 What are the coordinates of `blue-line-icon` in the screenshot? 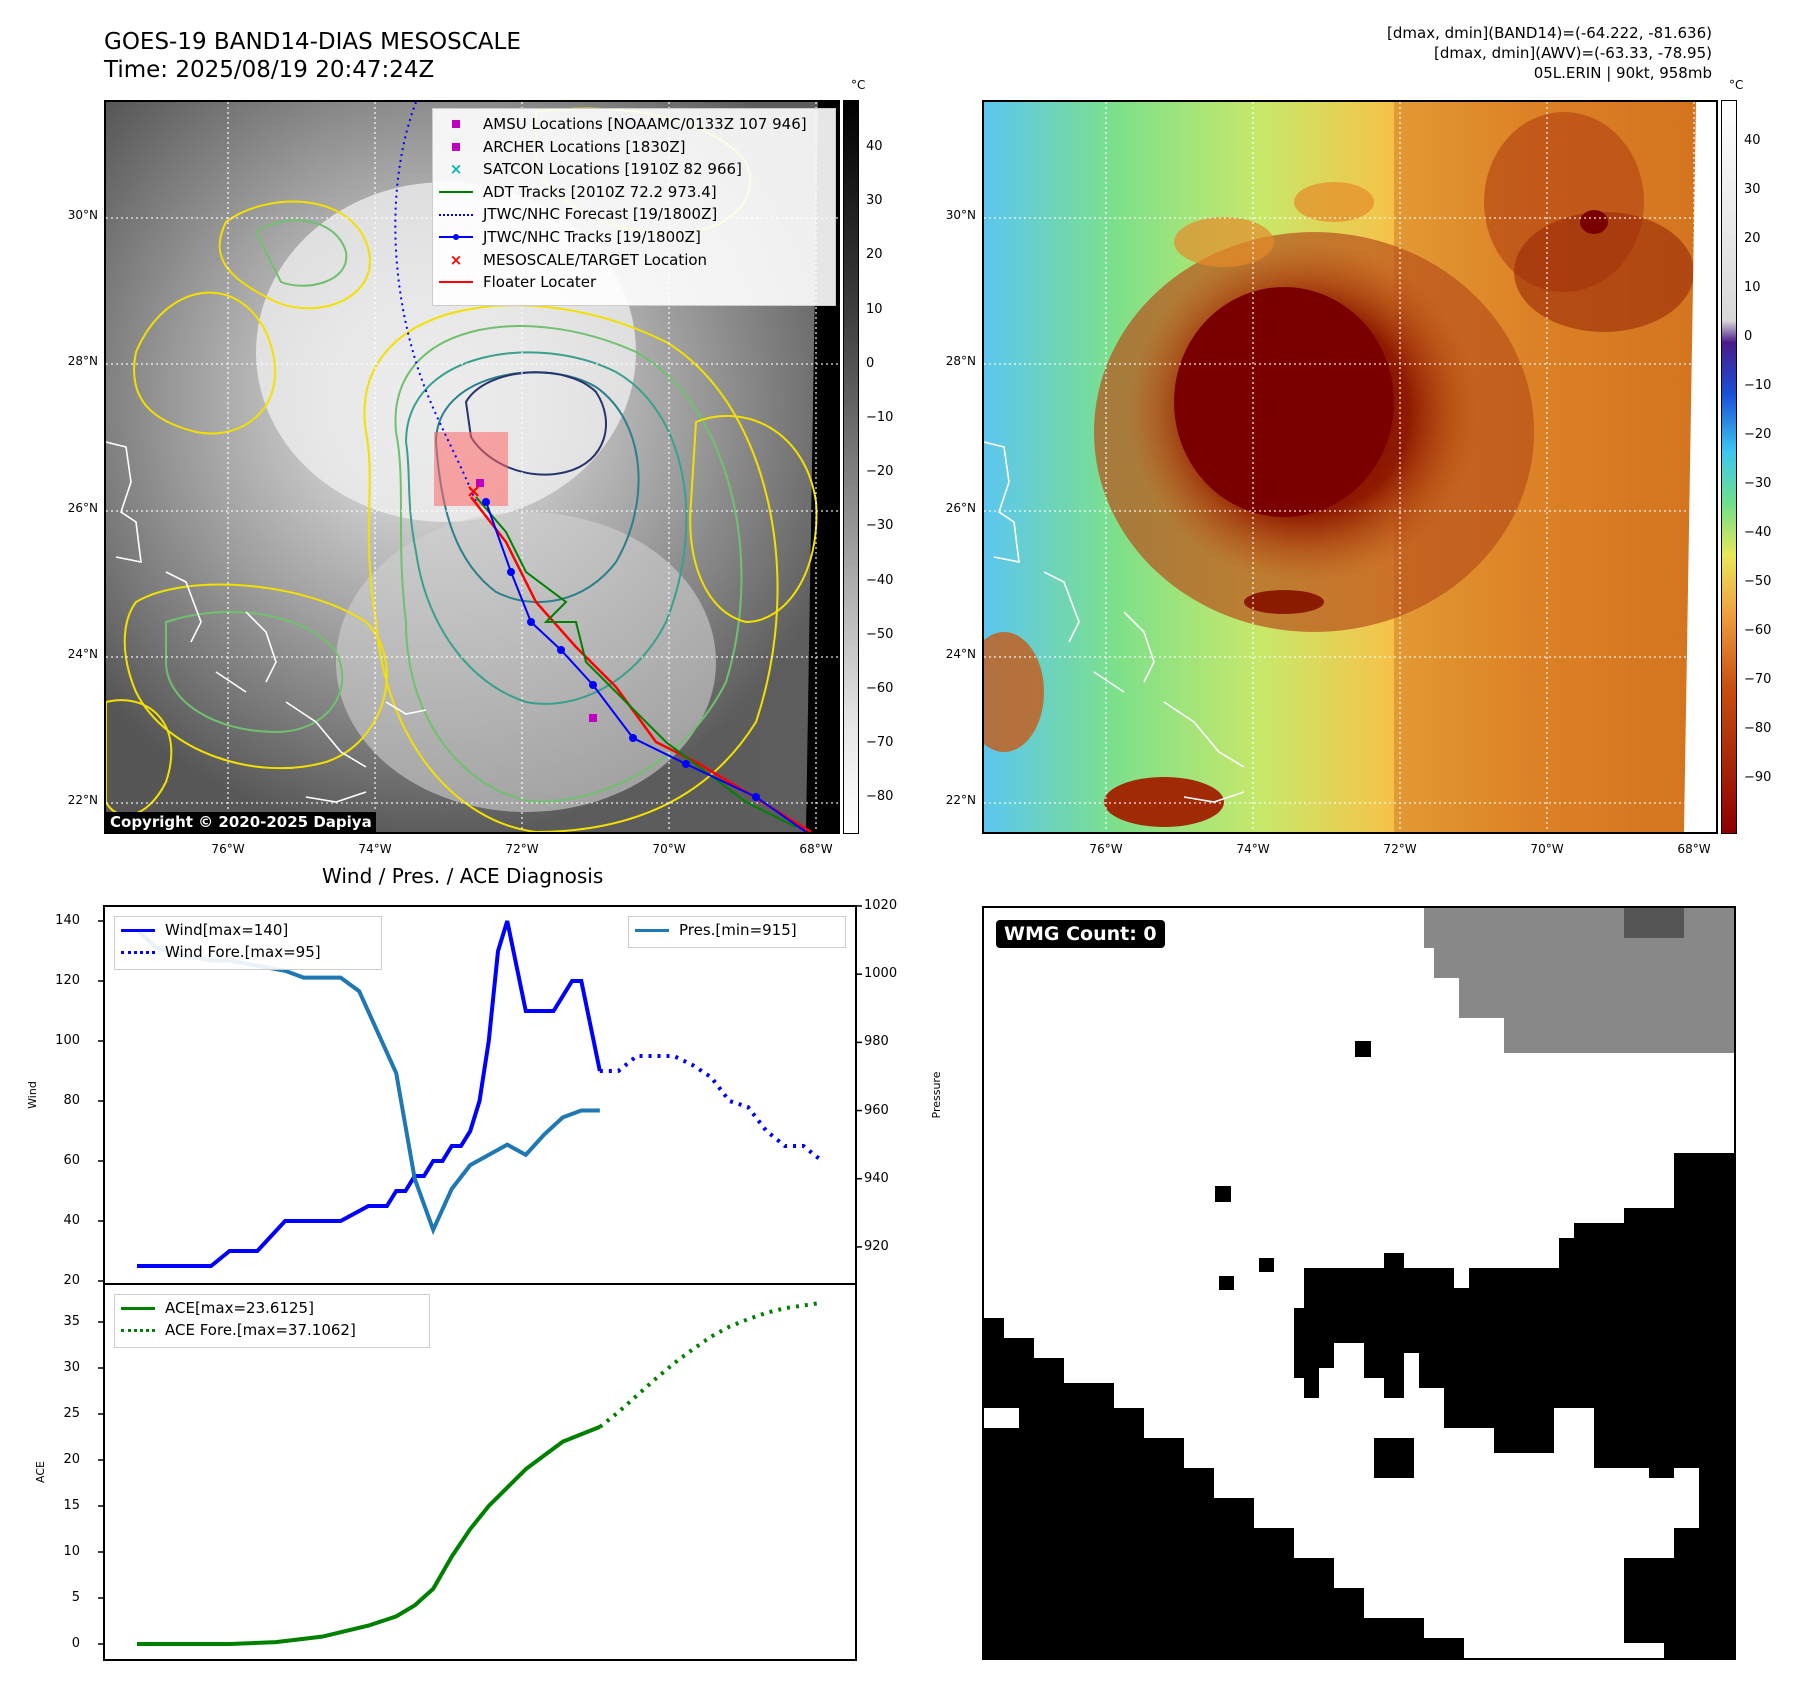 It's located at (138, 930).